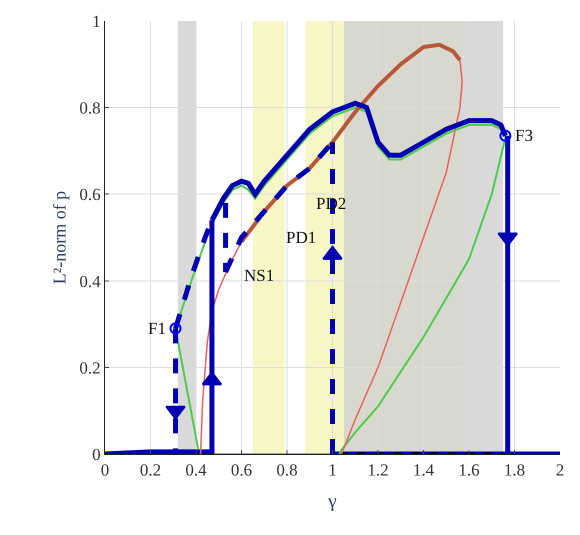 The height and width of the screenshot is (535, 580). Describe the element at coordinates (301, 237) in the screenshot. I see `annotation: PD1` at that location.